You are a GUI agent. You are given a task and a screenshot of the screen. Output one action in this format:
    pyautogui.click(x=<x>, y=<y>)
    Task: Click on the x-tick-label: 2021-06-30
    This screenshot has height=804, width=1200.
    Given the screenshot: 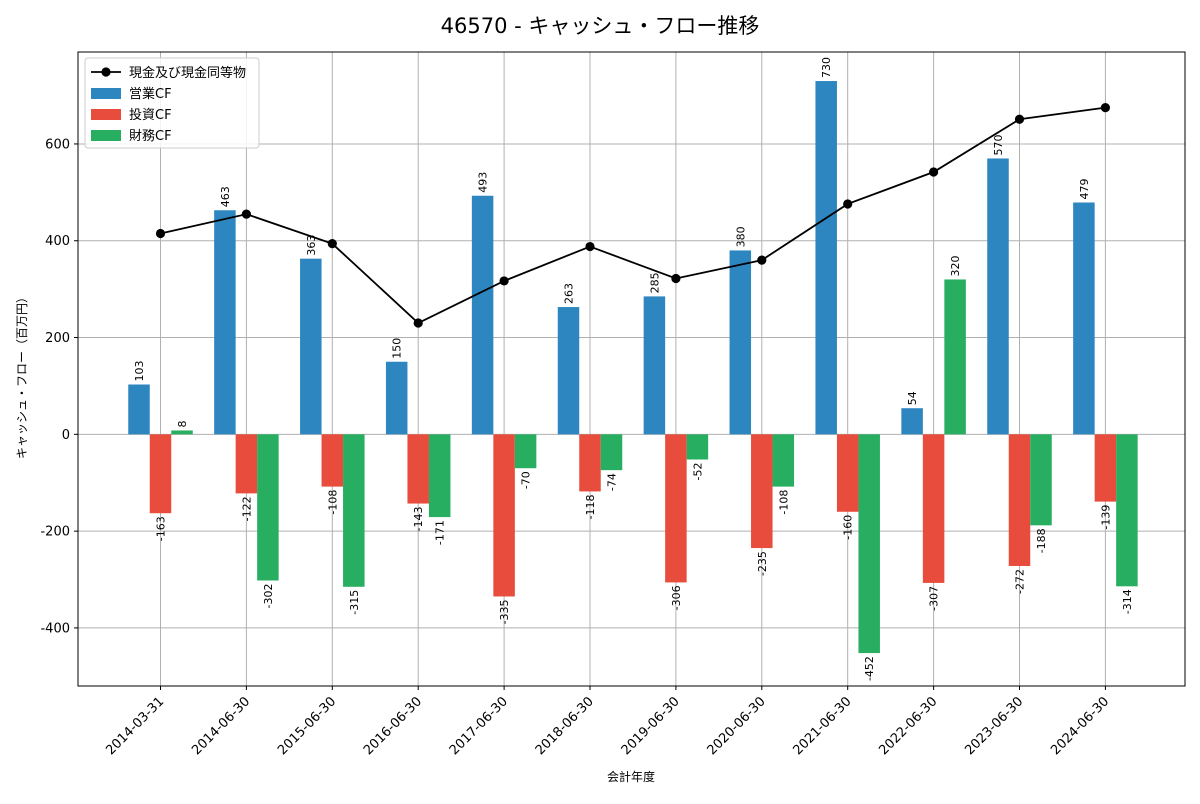 What is the action you would take?
    pyautogui.click(x=822, y=726)
    